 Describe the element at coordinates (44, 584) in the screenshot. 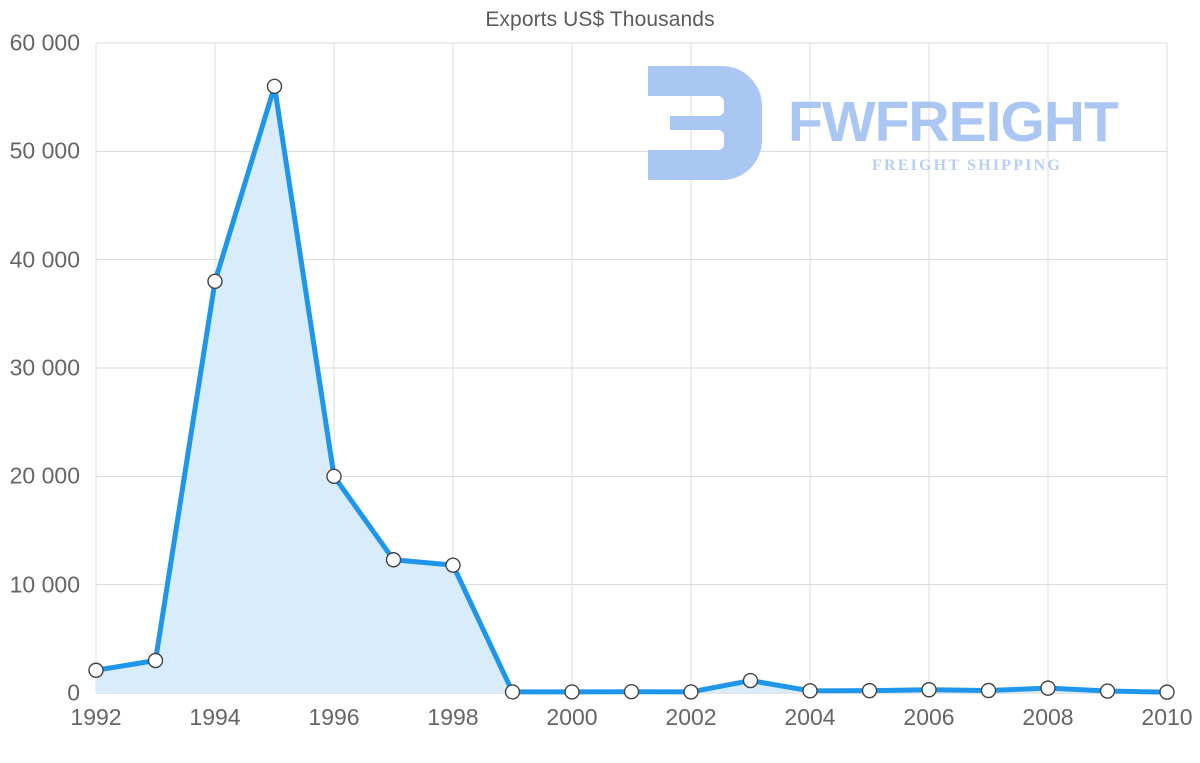

I see `y-axis-tick-label: 10 000` at that location.